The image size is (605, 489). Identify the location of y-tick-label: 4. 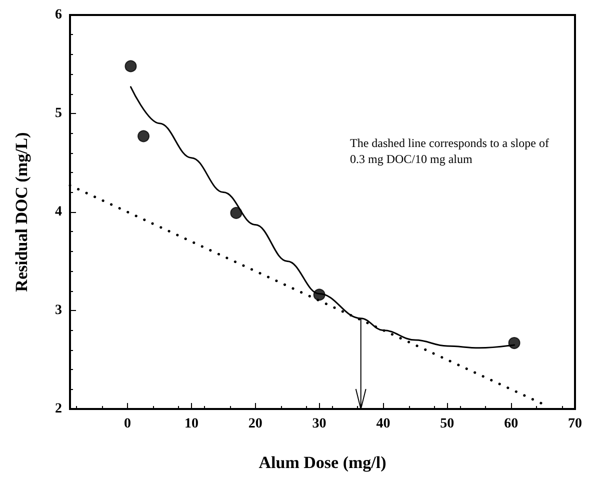
(58, 212).